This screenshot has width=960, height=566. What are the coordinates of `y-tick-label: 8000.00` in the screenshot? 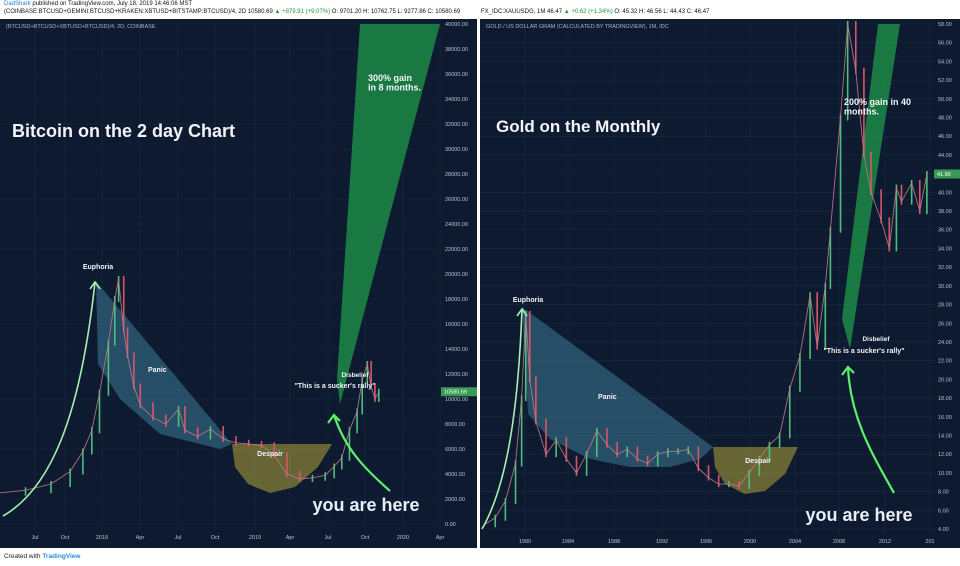 It's located at (455, 425).